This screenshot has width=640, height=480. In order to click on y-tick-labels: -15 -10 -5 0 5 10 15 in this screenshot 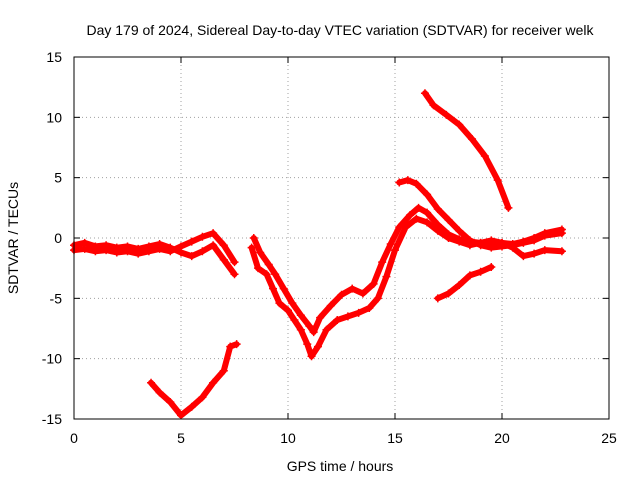, I will do `click(52, 238)`.